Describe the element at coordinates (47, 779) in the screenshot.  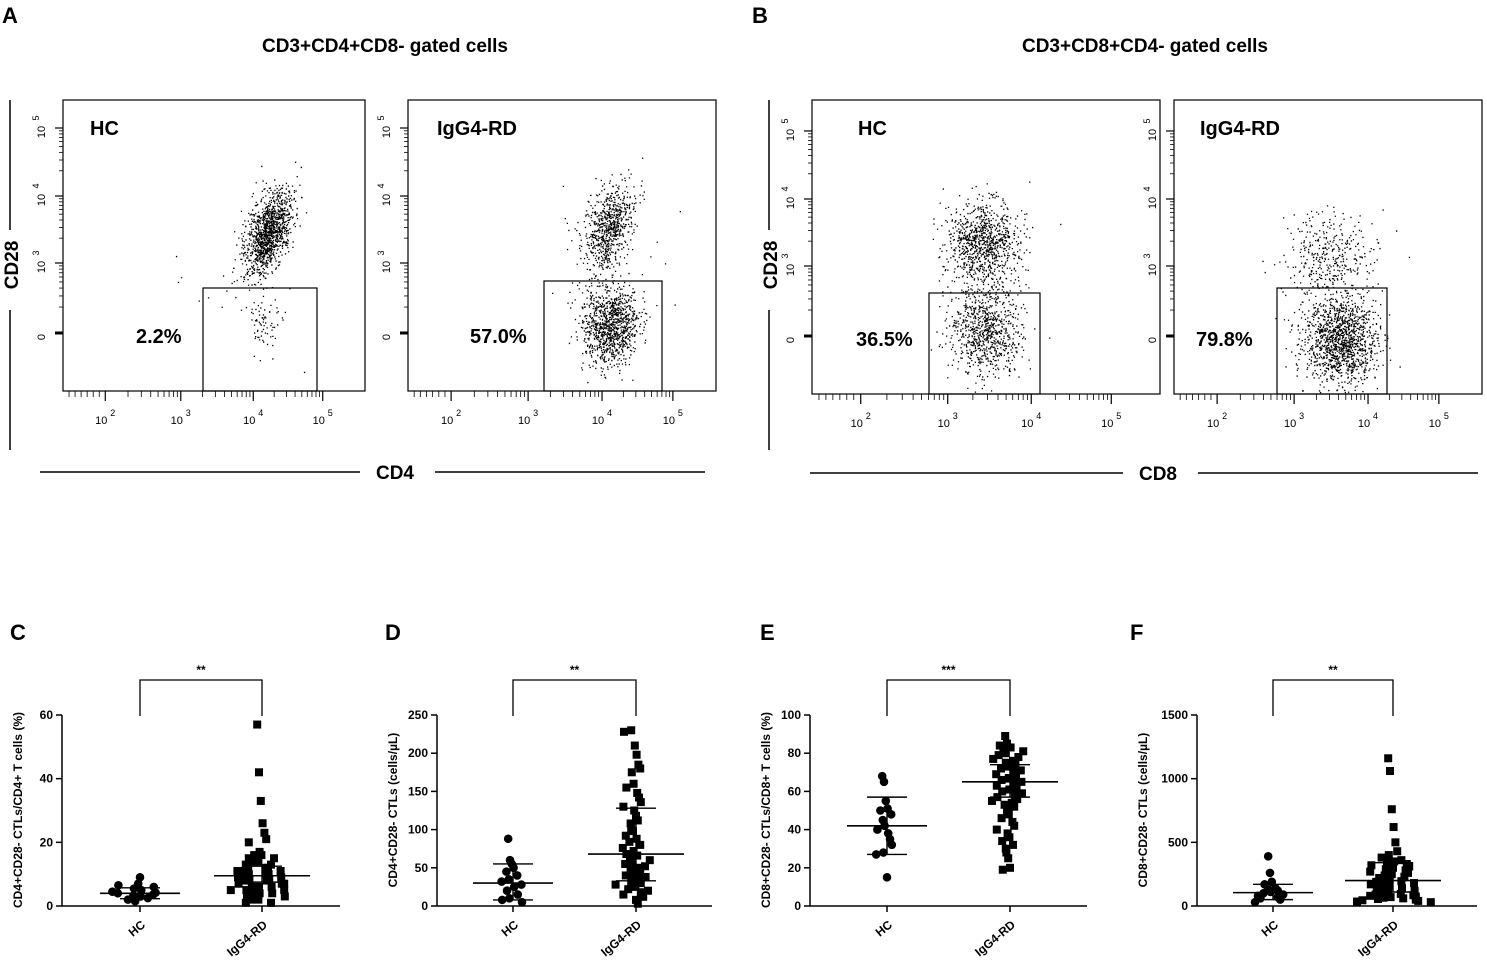
I see `y-tick-label: 40` at that location.